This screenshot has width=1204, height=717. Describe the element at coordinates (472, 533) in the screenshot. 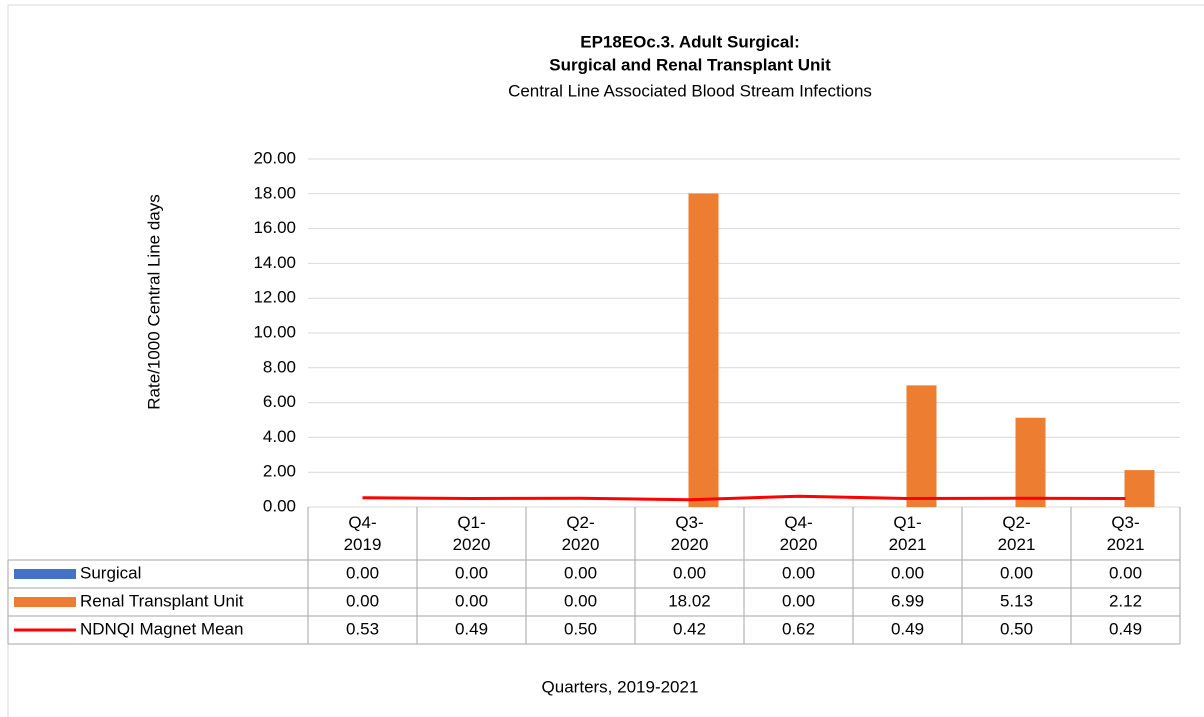

I see `x-tick-label: Q1-2020` at that location.